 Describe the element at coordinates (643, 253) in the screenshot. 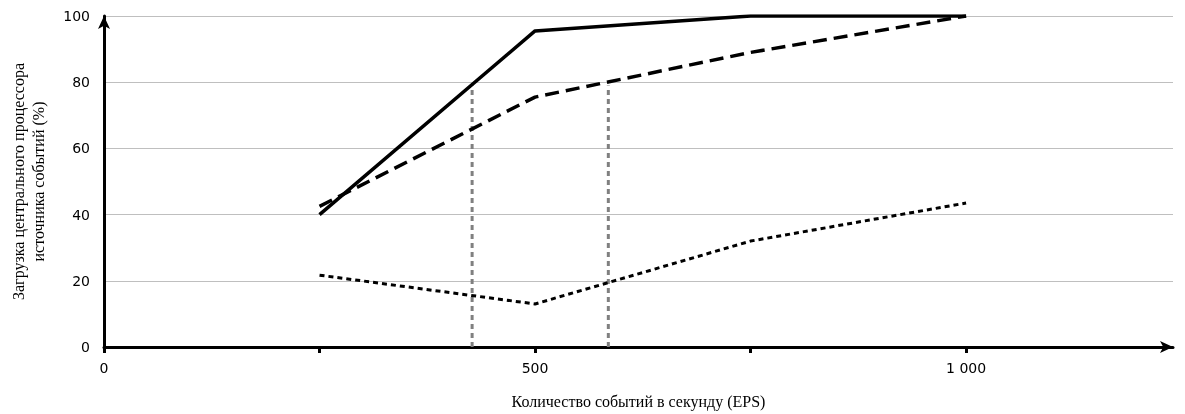

I see `line-series` at that location.